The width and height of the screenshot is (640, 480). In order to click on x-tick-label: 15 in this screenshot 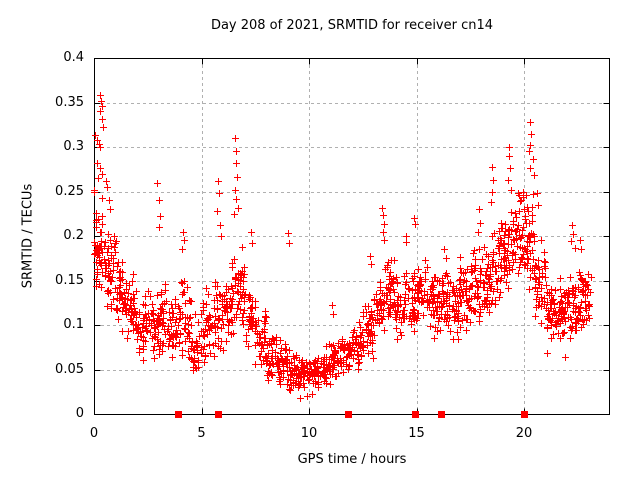, I will do `click(416, 433)`.